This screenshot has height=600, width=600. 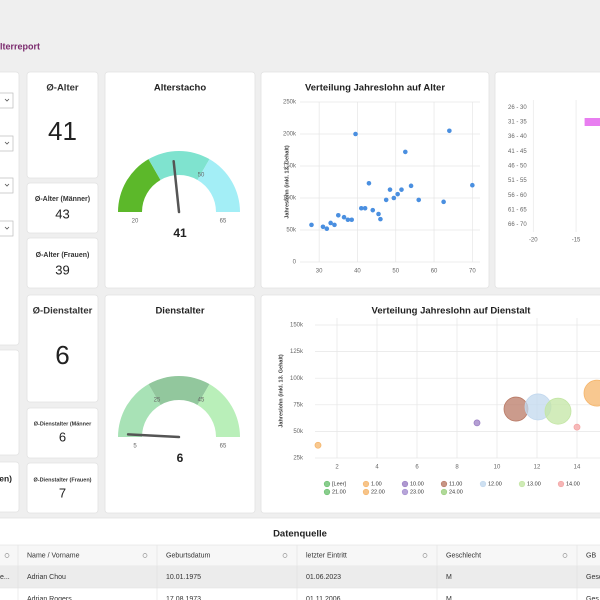 I want to click on y-tick-label: 66 - 70, so click(x=517, y=225).